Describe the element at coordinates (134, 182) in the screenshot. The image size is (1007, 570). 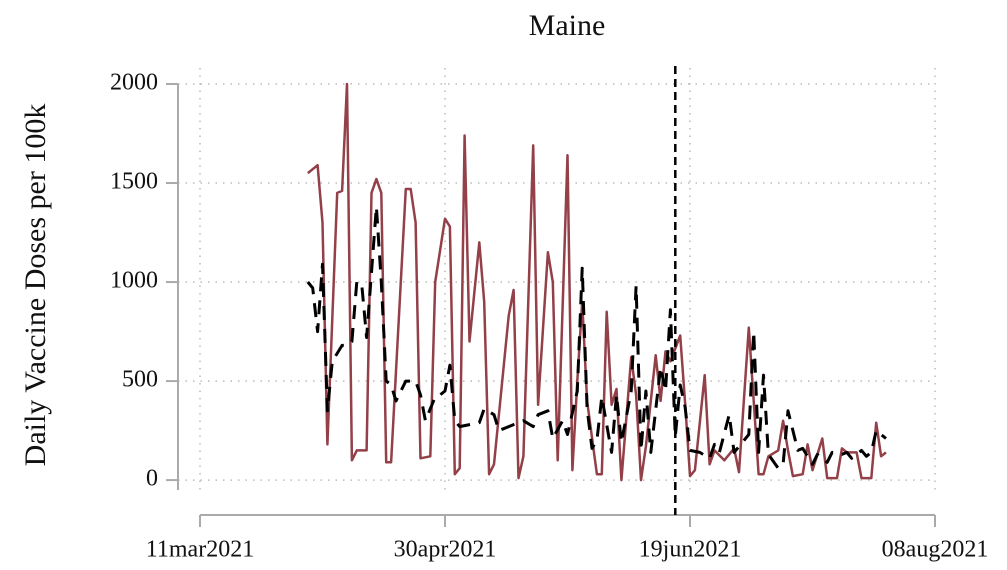
I see `y-tick-label: 1500` at that location.